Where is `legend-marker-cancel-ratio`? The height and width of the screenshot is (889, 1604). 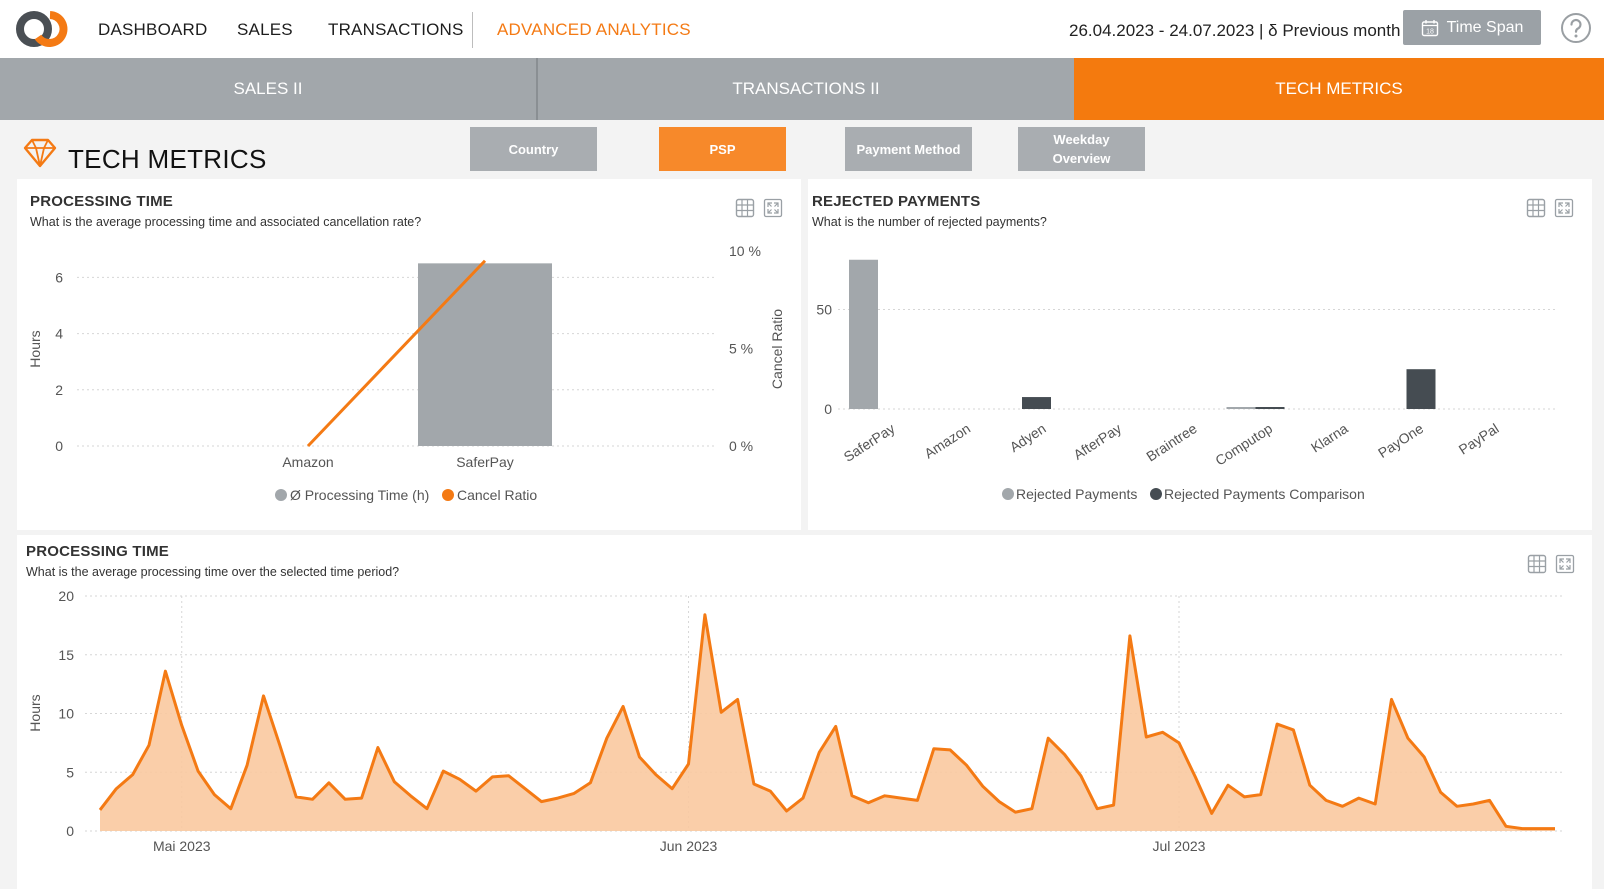 legend-marker-cancel-ratio is located at coordinates (448, 495).